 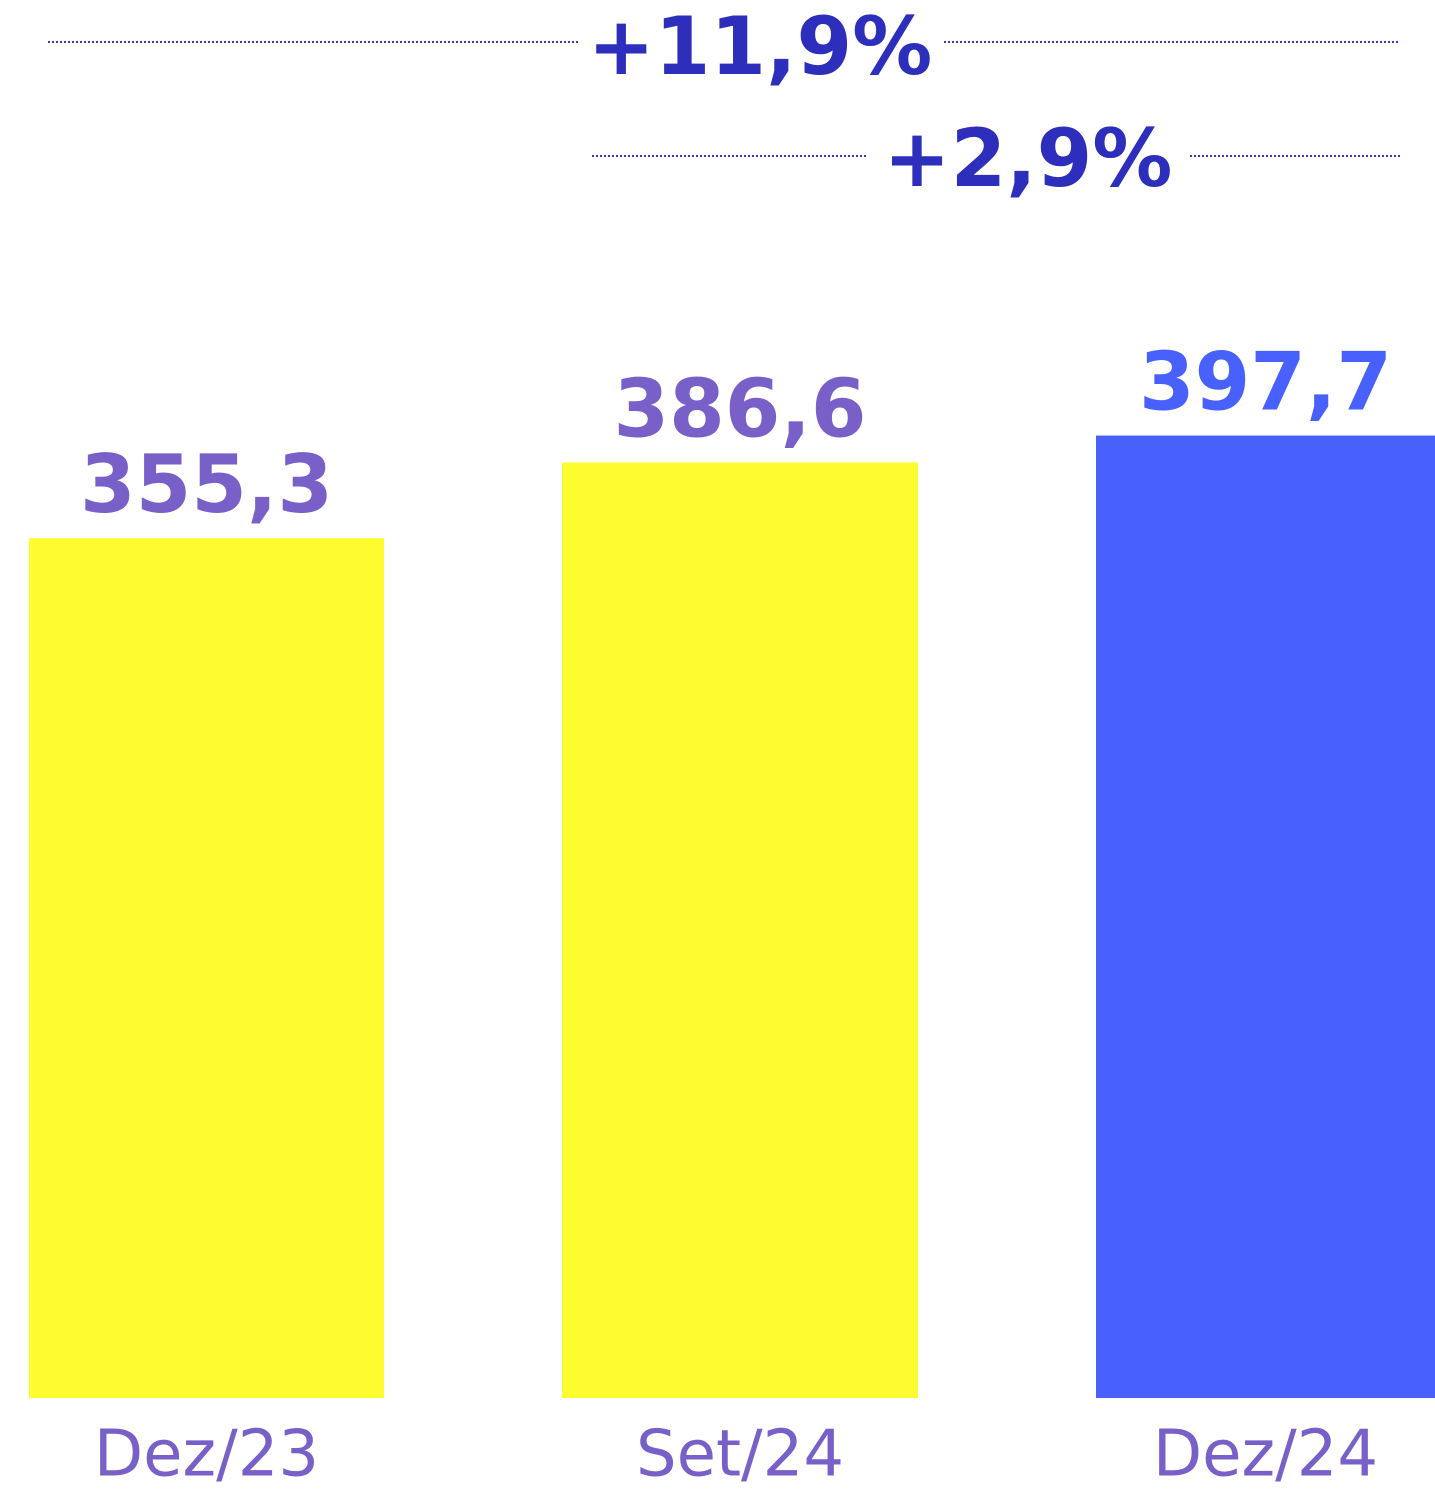 What do you see at coordinates (1265, 1455) in the screenshot?
I see `x-tick-label: Dez/24` at bounding box center [1265, 1455].